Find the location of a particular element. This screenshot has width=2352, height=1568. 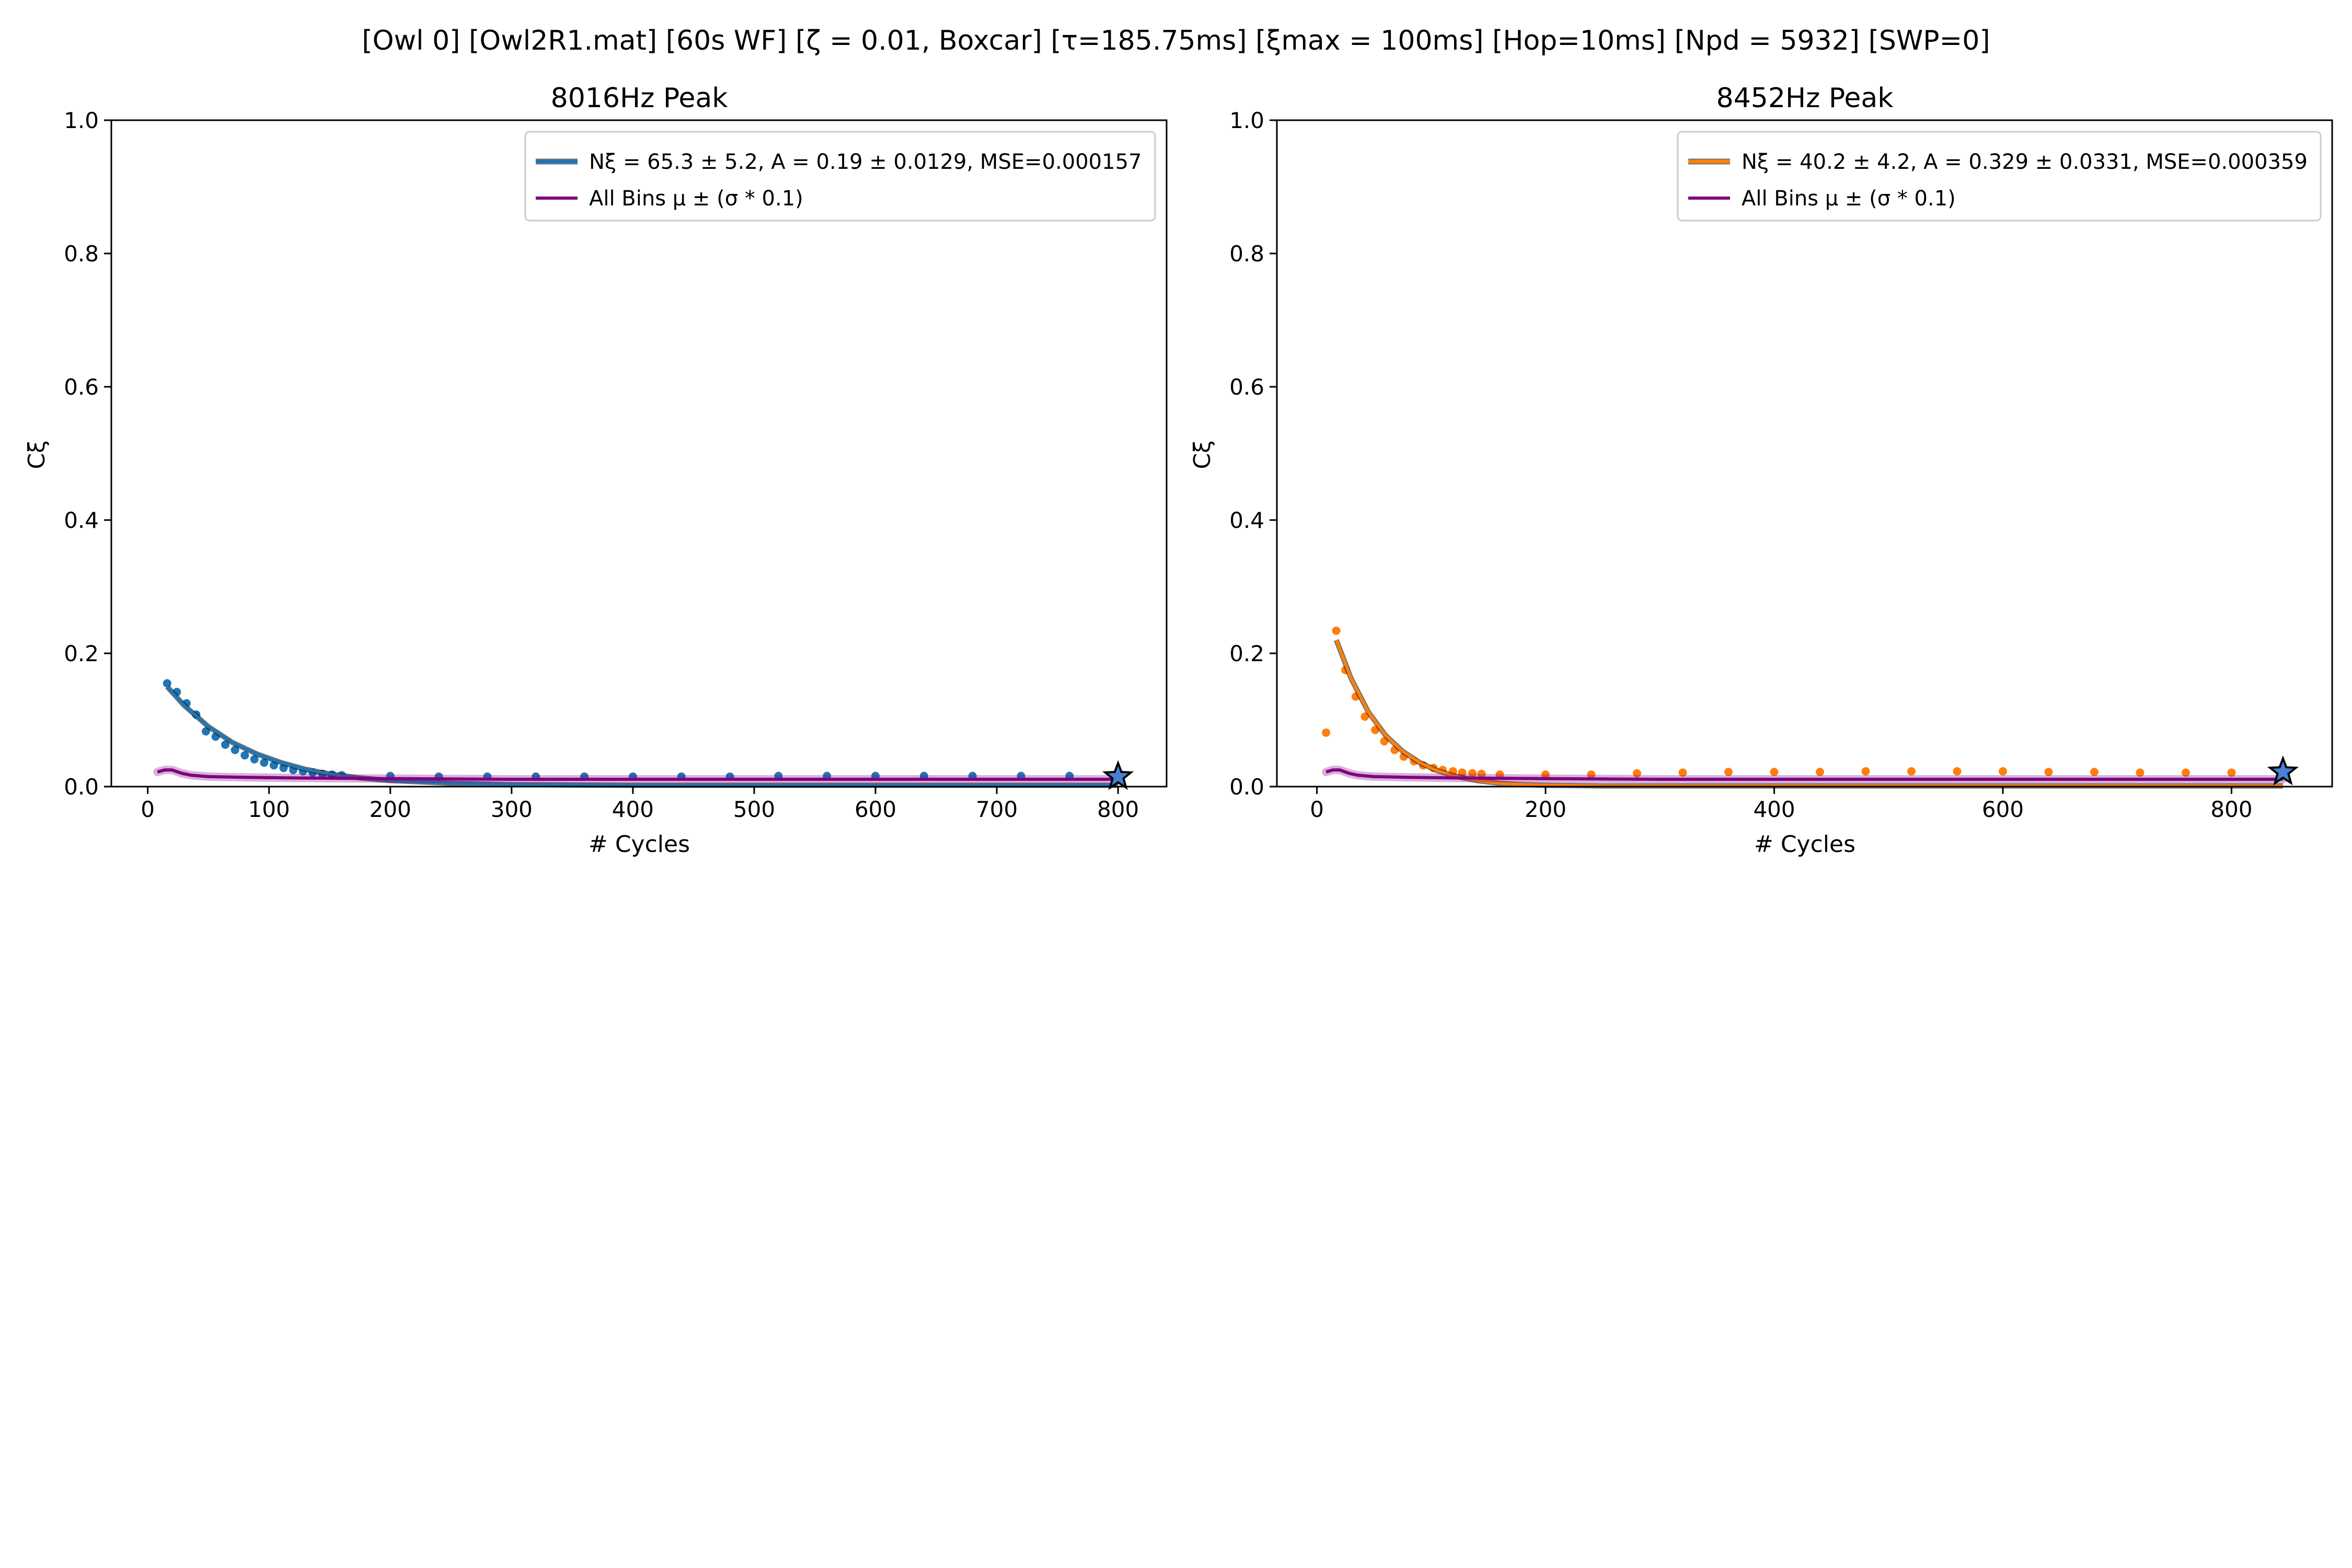

panel-title: 8452Hz Peak is located at coordinates (1805, 98).